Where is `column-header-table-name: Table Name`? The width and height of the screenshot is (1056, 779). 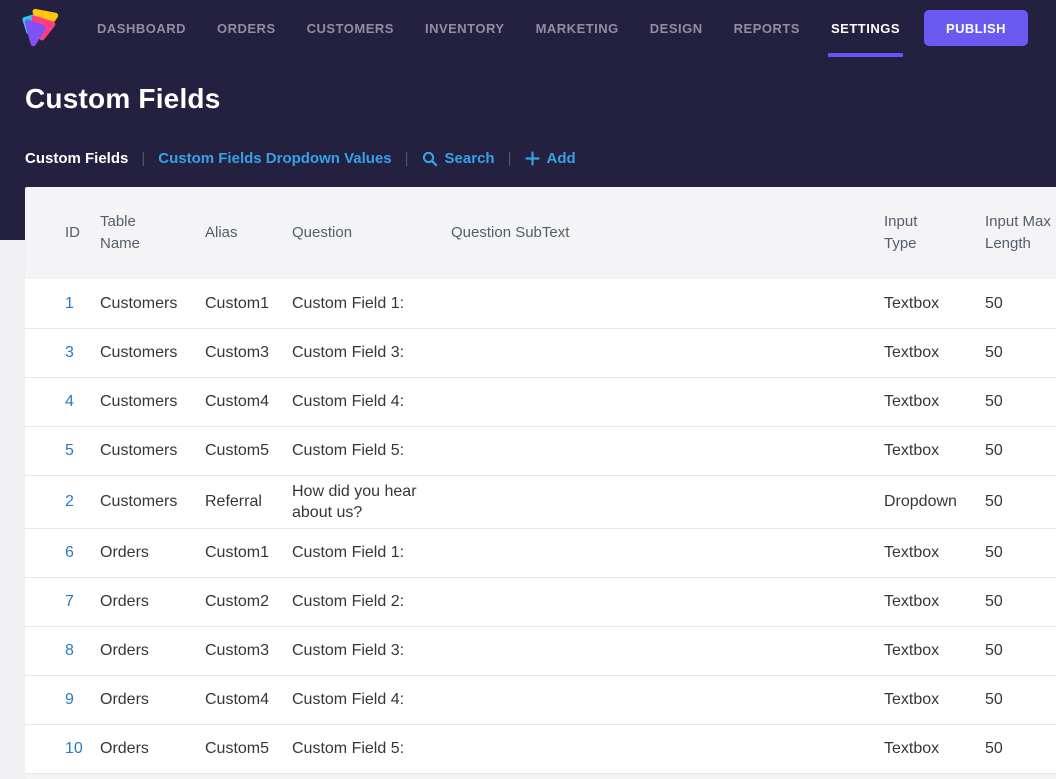 column-header-table-name: Table Name is located at coordinates (120, 232).